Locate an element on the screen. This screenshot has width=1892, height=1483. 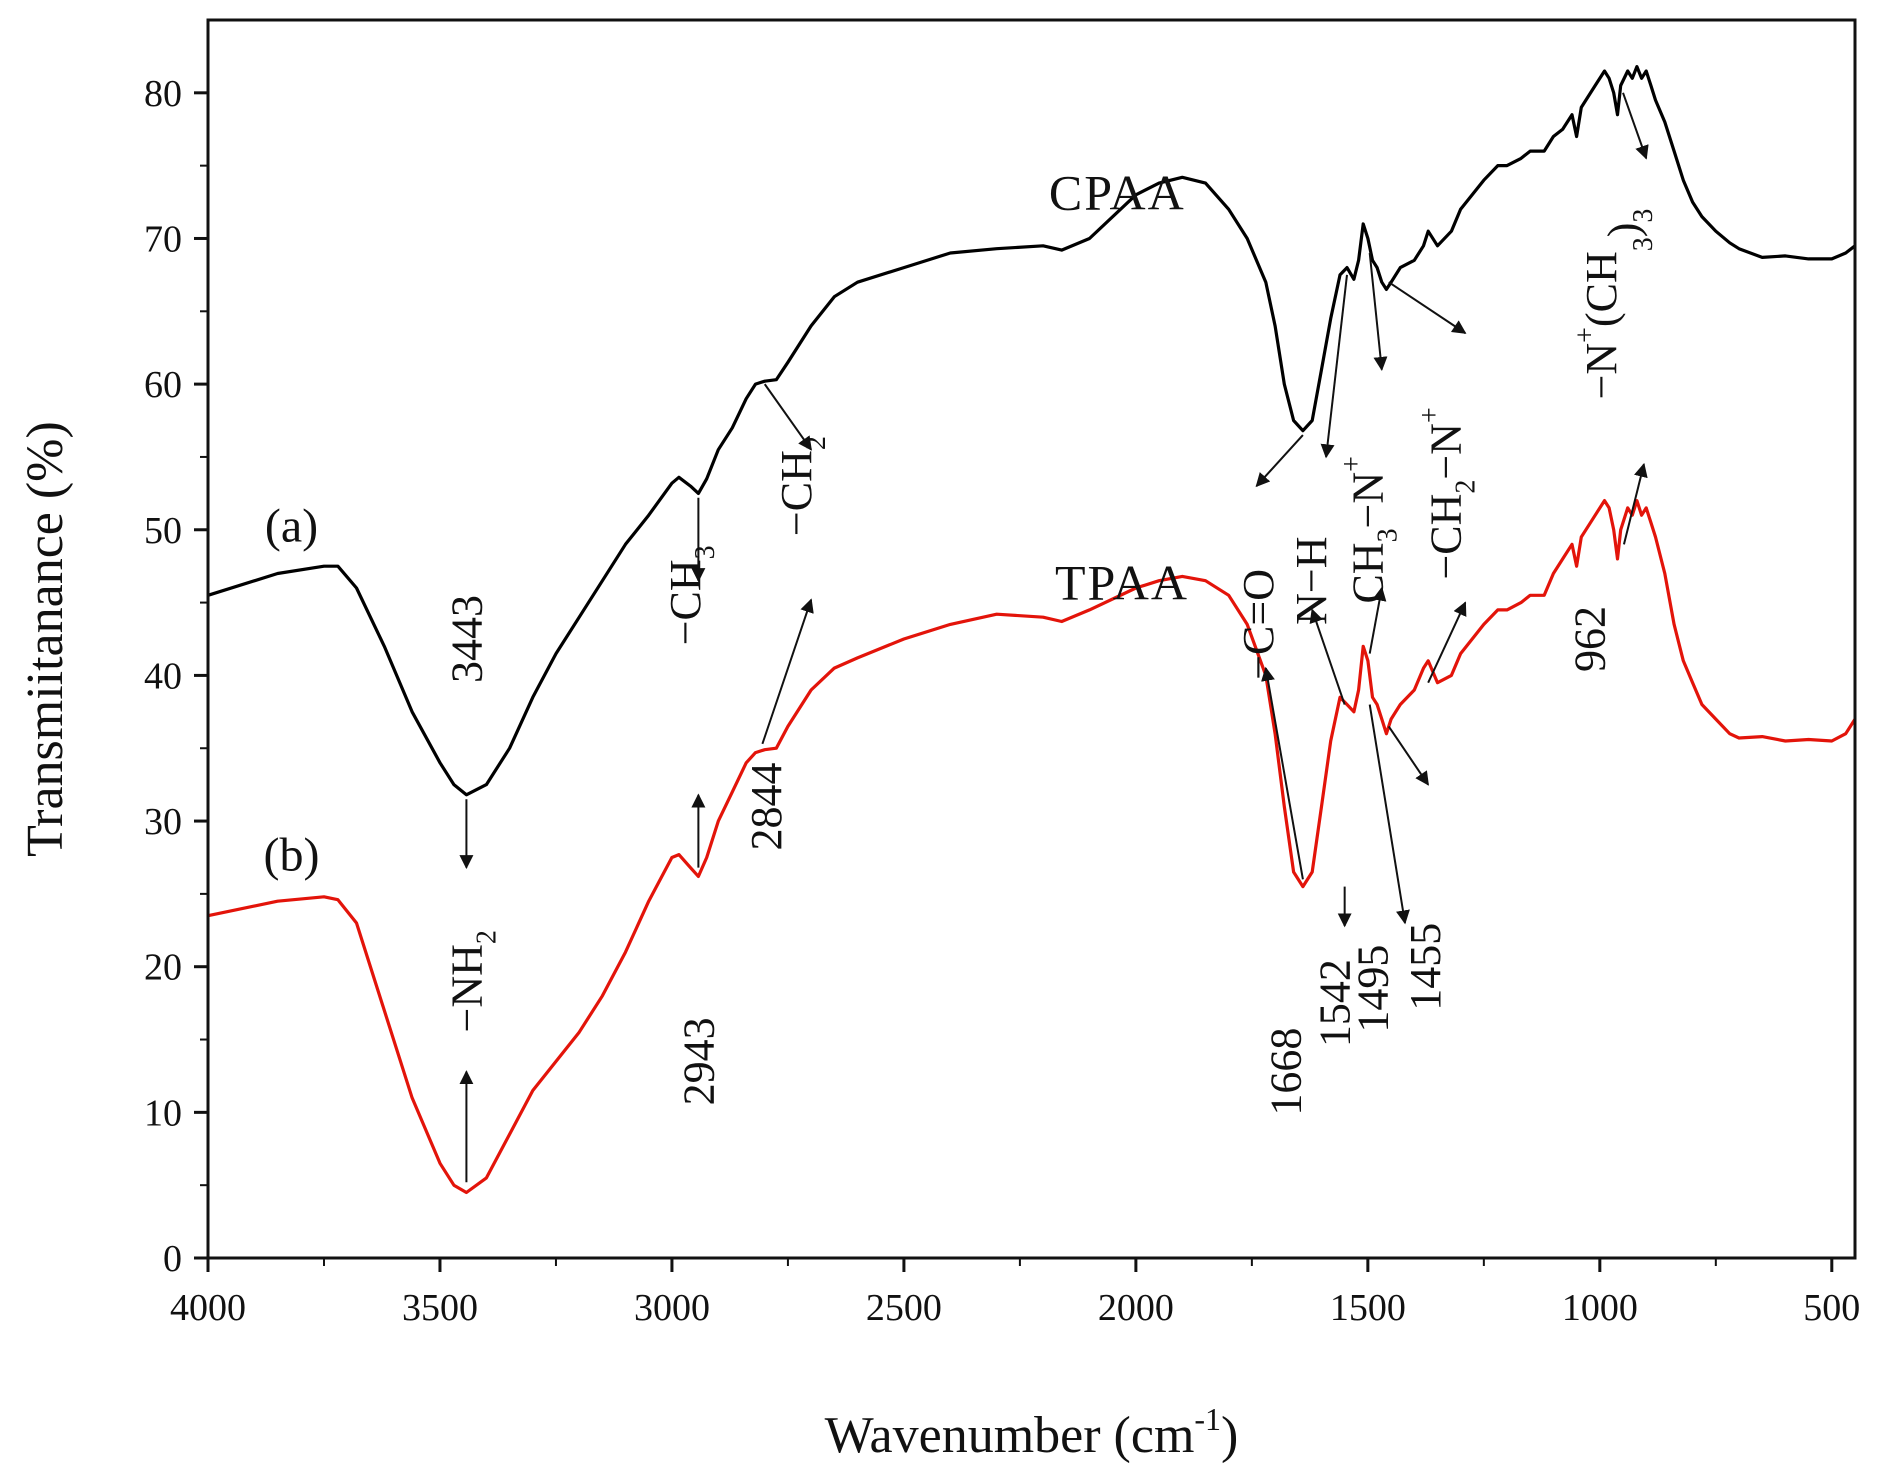
x-axis-label: Wavenumber (cm-1) is located at coordinates (1032, 1432).